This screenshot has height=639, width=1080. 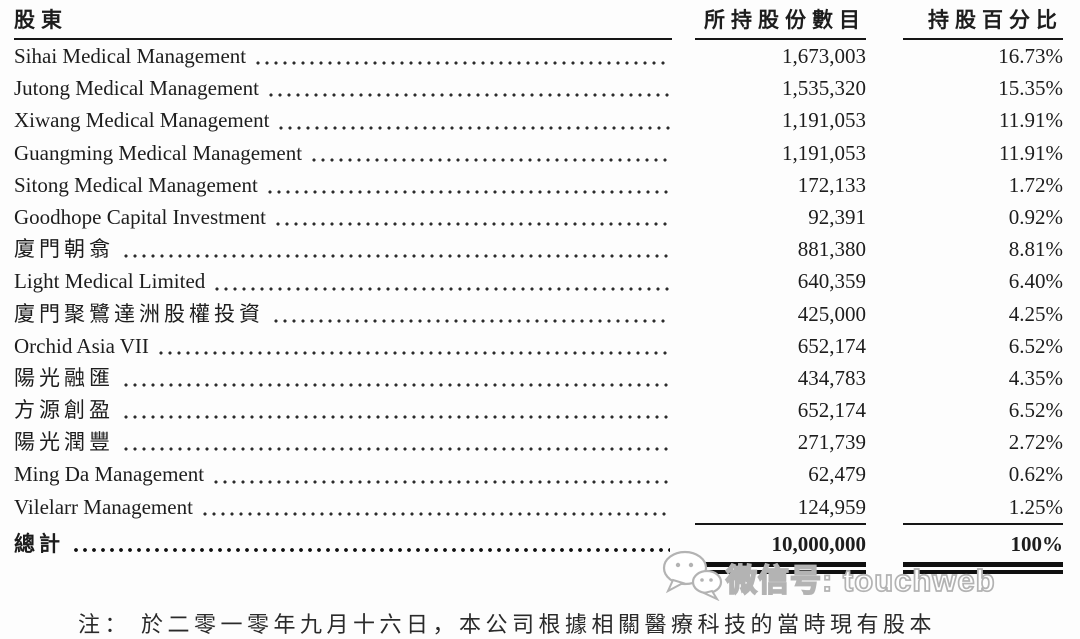 I want to click on shareholder-name: Sihai Medical Management, so click(x=130, y=56).